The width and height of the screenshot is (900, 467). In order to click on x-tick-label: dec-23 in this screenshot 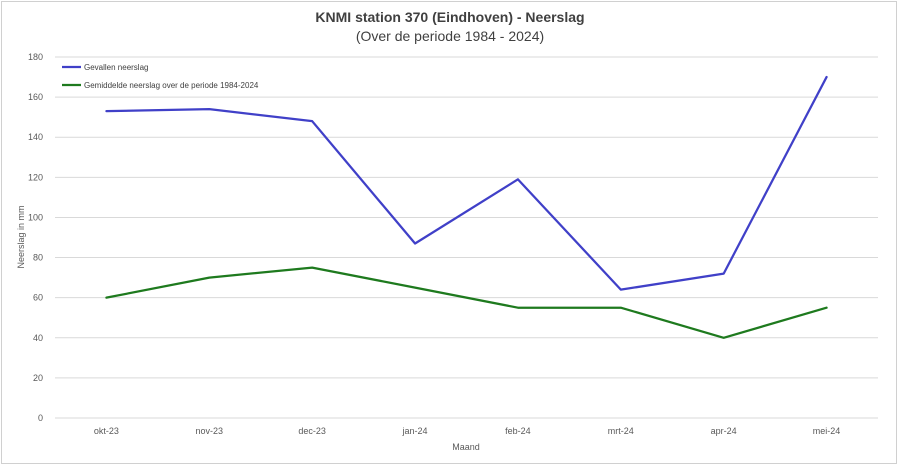, I will do `click(312, 431)`.